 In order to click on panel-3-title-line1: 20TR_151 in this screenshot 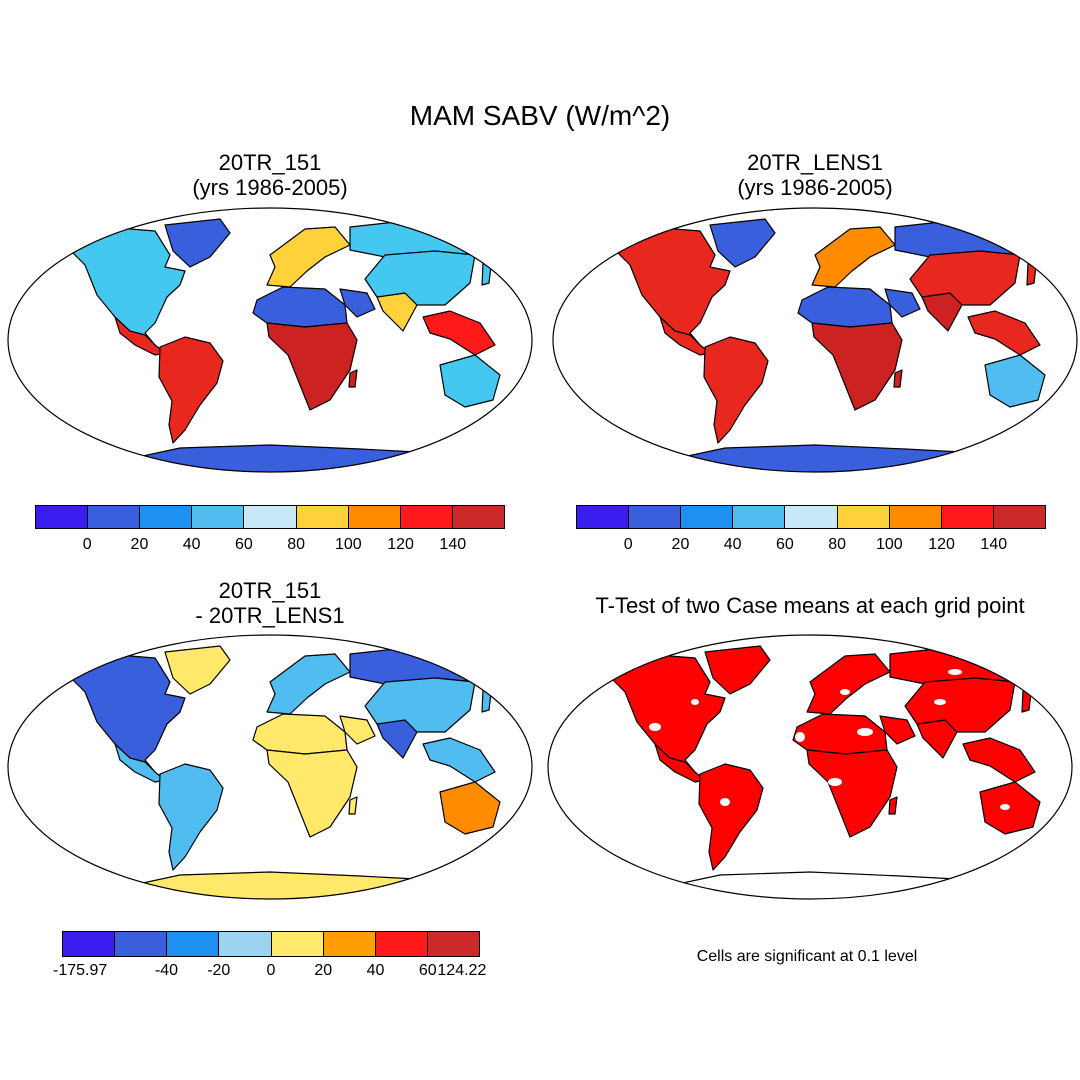, I will do `click(270, 590)`.